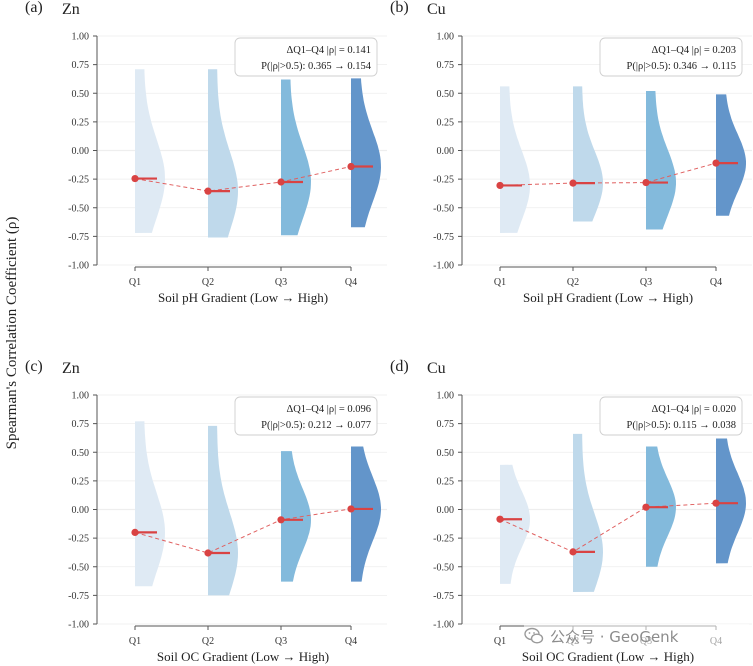  What do you see at coordinates (34, 366) in the screenshot?
I see `panel-label: (c)` at bounding box center [34, 366].